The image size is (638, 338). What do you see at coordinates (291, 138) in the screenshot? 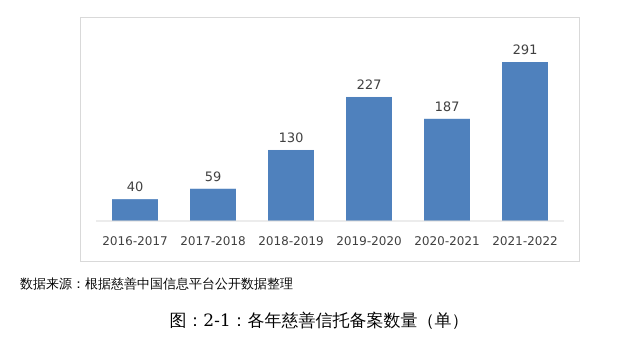
I see `data-label: 130` at bounding box center [291, 138].